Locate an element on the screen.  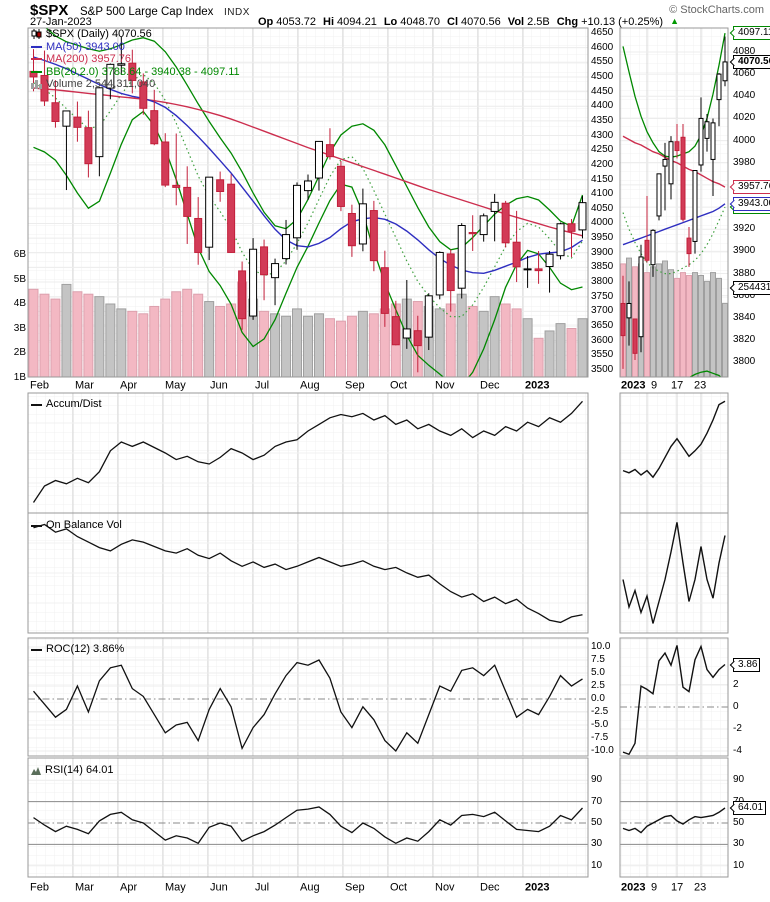
legend-volume-row: Volume 2,544,311,040 is located at coordinates (135, 84).